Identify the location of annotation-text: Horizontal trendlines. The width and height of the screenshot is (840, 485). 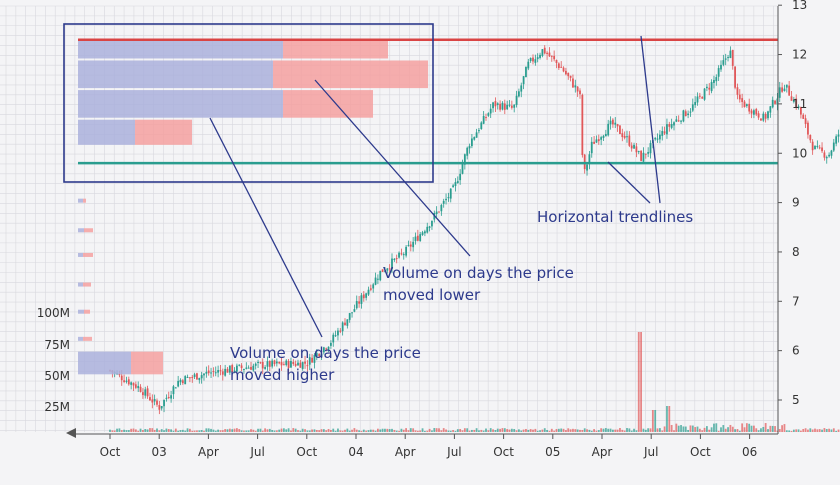
(615, 217).